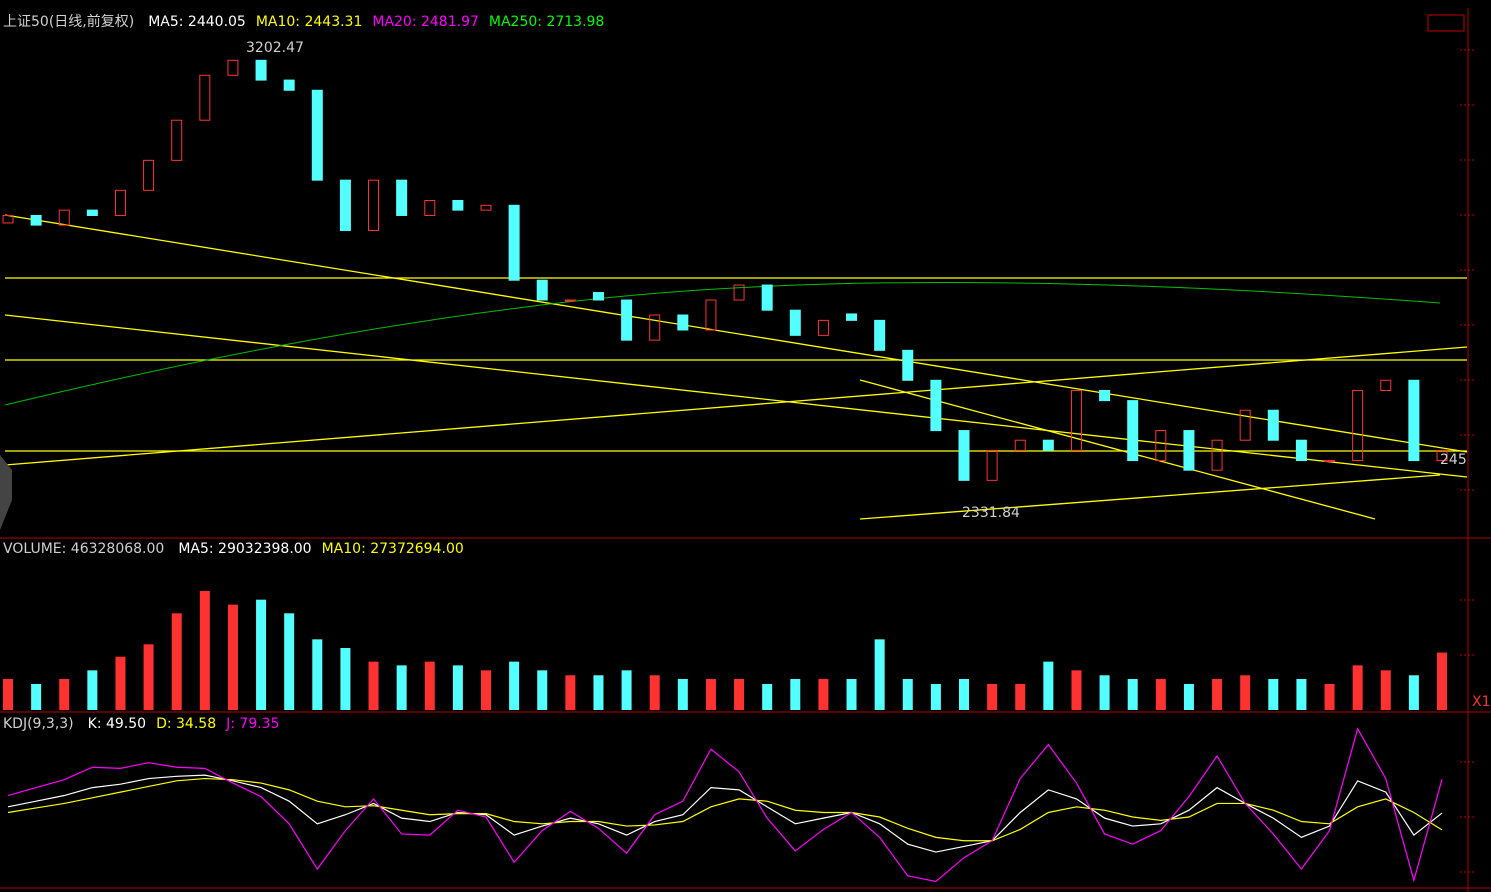 This screenshot has width=1491, height=892. Describe the element at coordinates (6, 492) in the screenshot. I see `scroll-handle` at that location.